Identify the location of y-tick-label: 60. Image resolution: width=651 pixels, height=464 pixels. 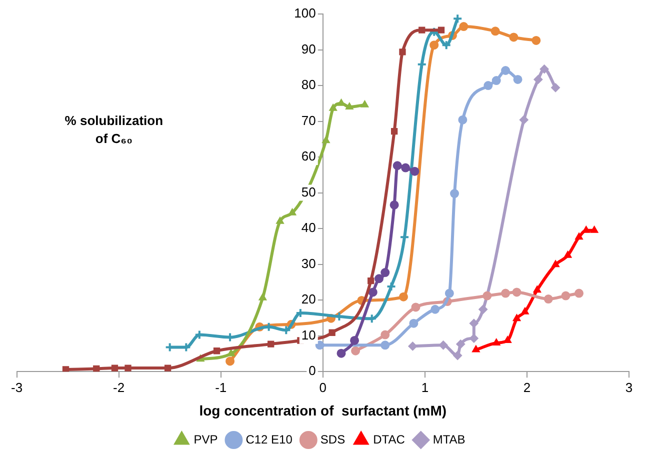
(308, 156).